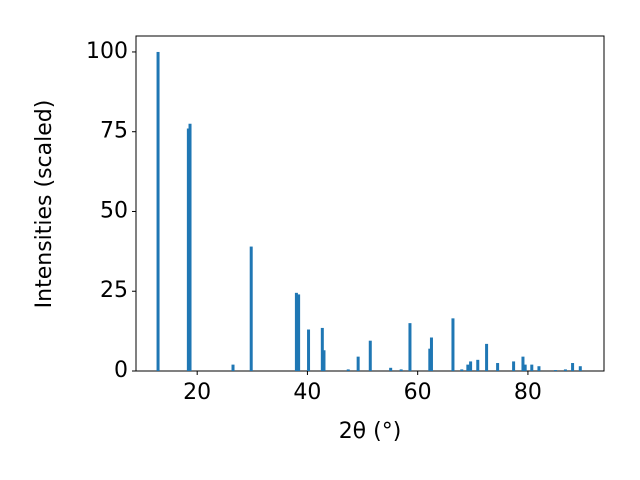  I want to click on y-axis-label: Intensities (scaled), so click(44, 204).